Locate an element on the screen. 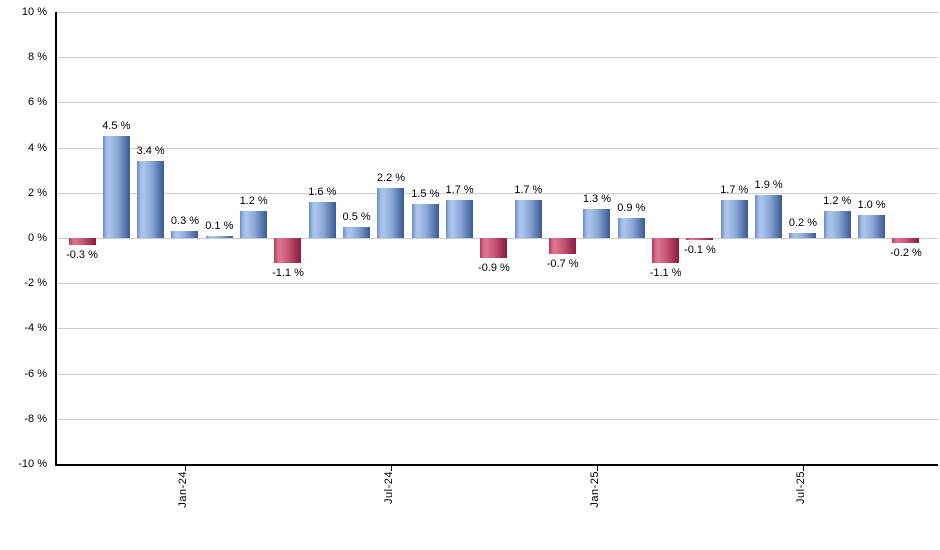  bar-value-label: 2.2 % is located at coordinates (391, 178).